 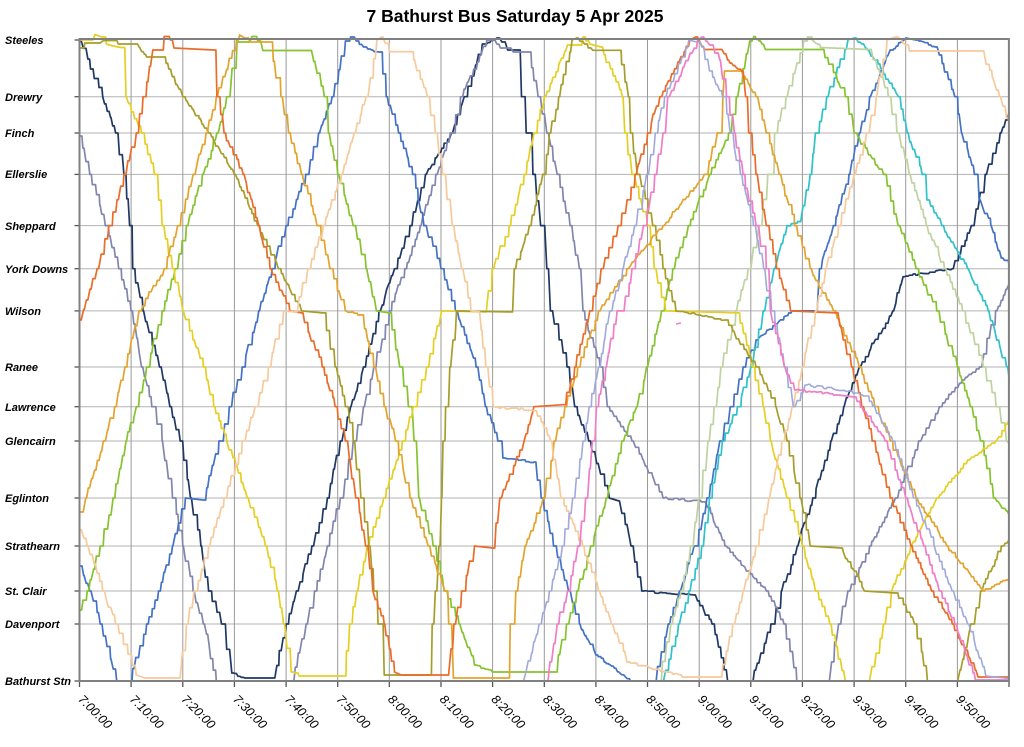 What do you see at coordinates (30, 227) in the screenshot?
I see `svg-text: Sheppard` at bounding box center [30, 227].